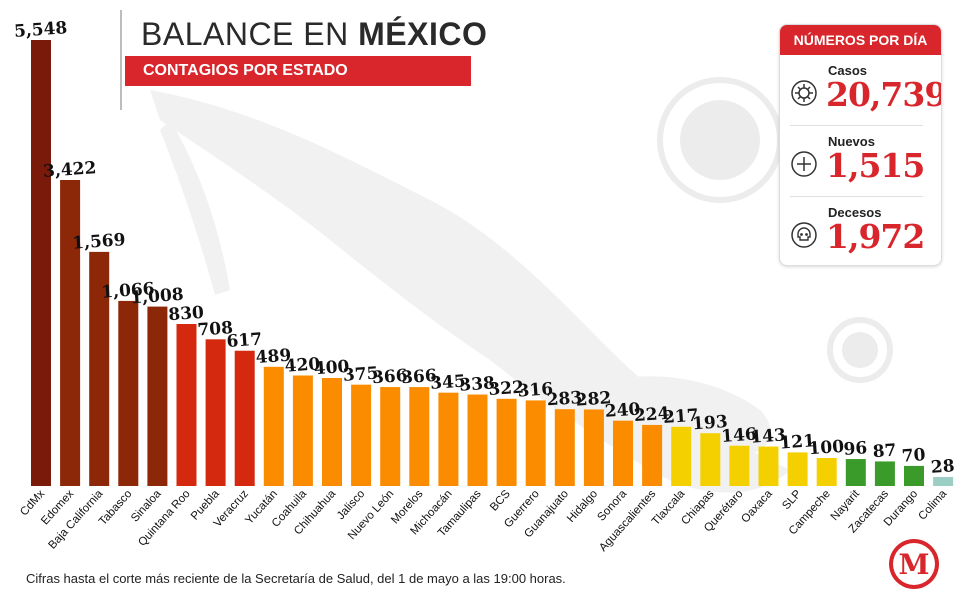 The width and height of the screenshot is (958, 596). I want to click on bar-value-label: 193, so click(710, 423).